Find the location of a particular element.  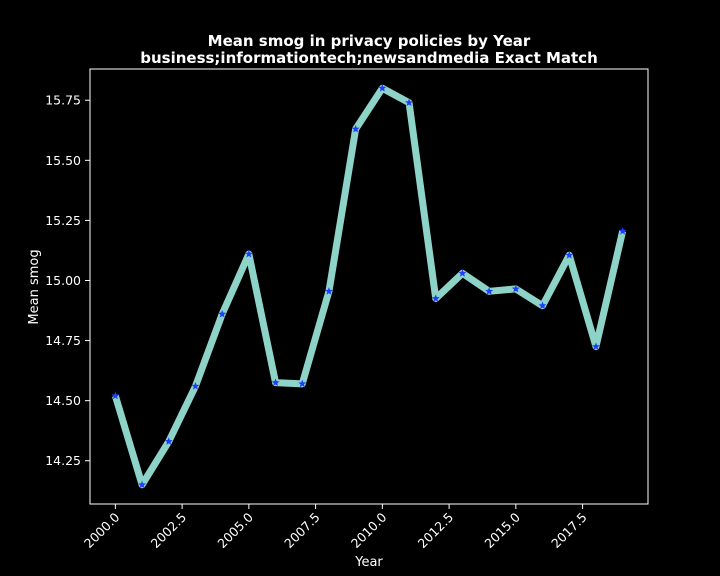

x-axis-label: Year is located at coordinates (368, 562).